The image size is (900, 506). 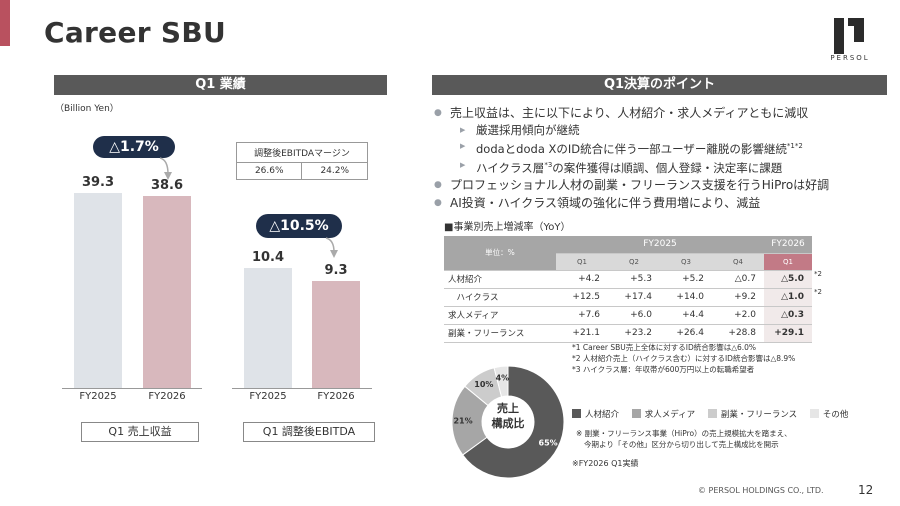 What do you see at coordinates (582, 279) in the screenshot?
I see `cell: +4.2` at bounding box center [582, 279].